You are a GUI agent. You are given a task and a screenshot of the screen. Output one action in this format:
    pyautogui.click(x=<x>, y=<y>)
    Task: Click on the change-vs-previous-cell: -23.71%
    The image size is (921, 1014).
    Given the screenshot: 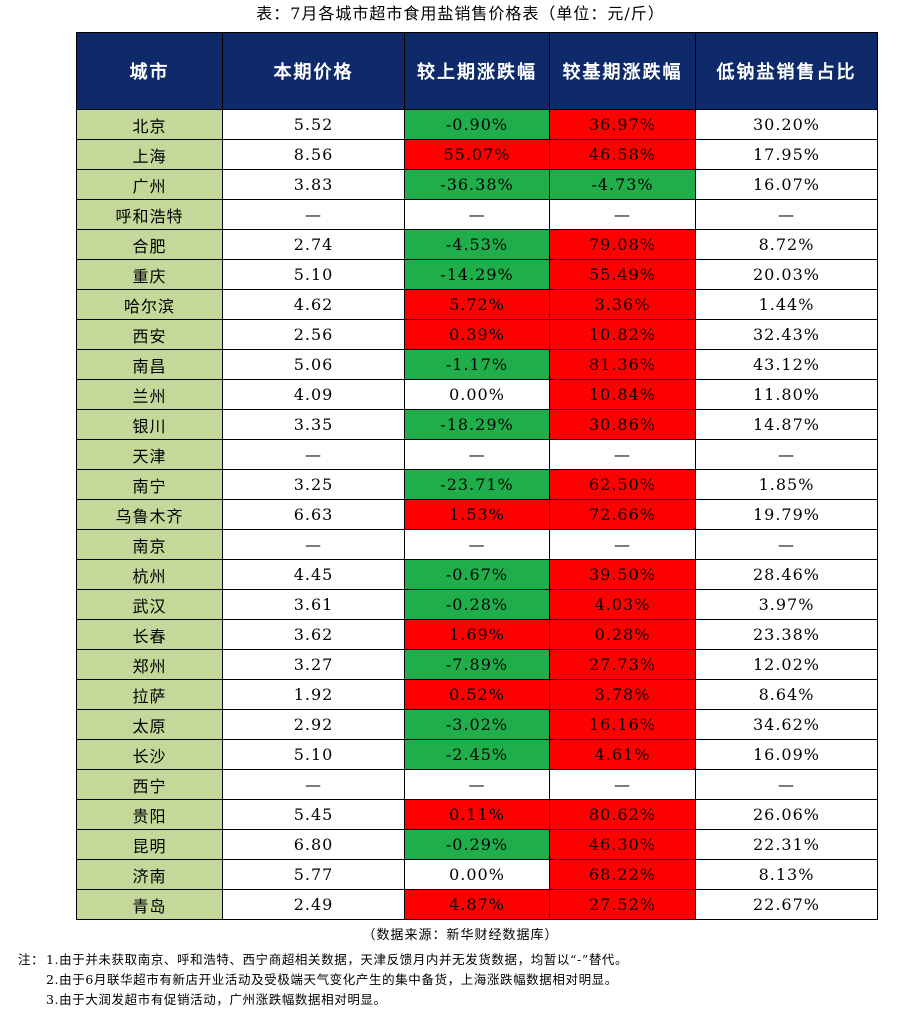 What is the action you would take?
    pyautogui.click(x=477, y=484)
    